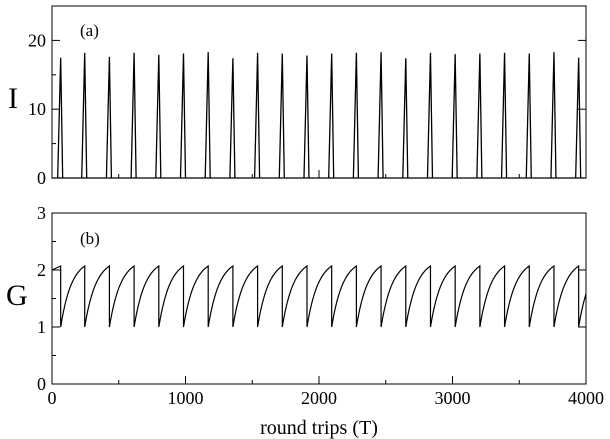  I want to click on x-axis-label: round trips (T), so click(319, 428).